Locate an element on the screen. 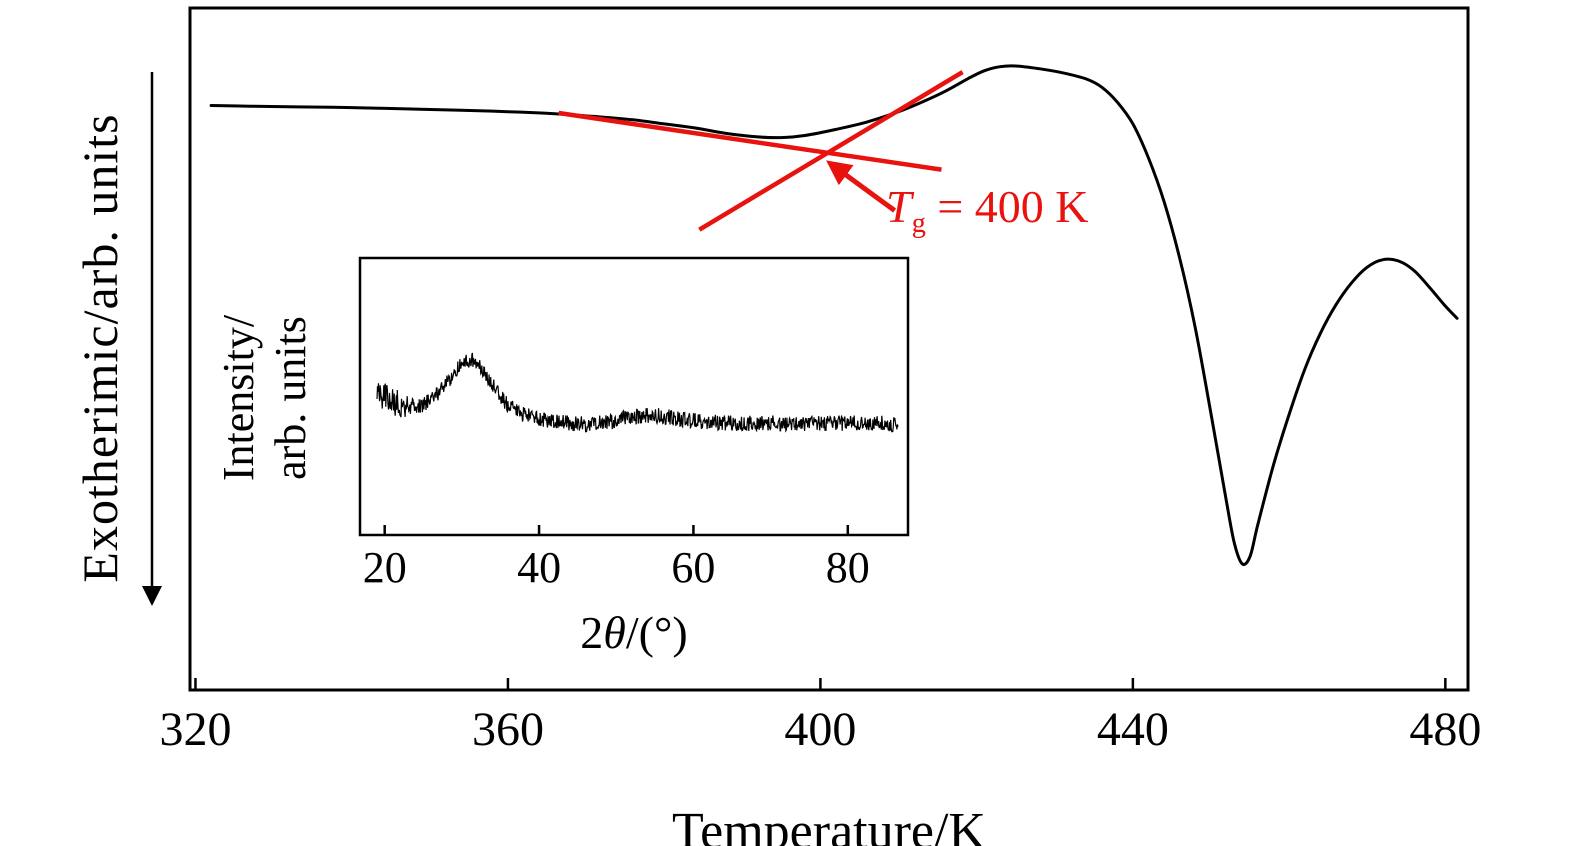 The image size is (1575, 846). x-tick-label-main: 480 is located at coordinates (1445, 729).